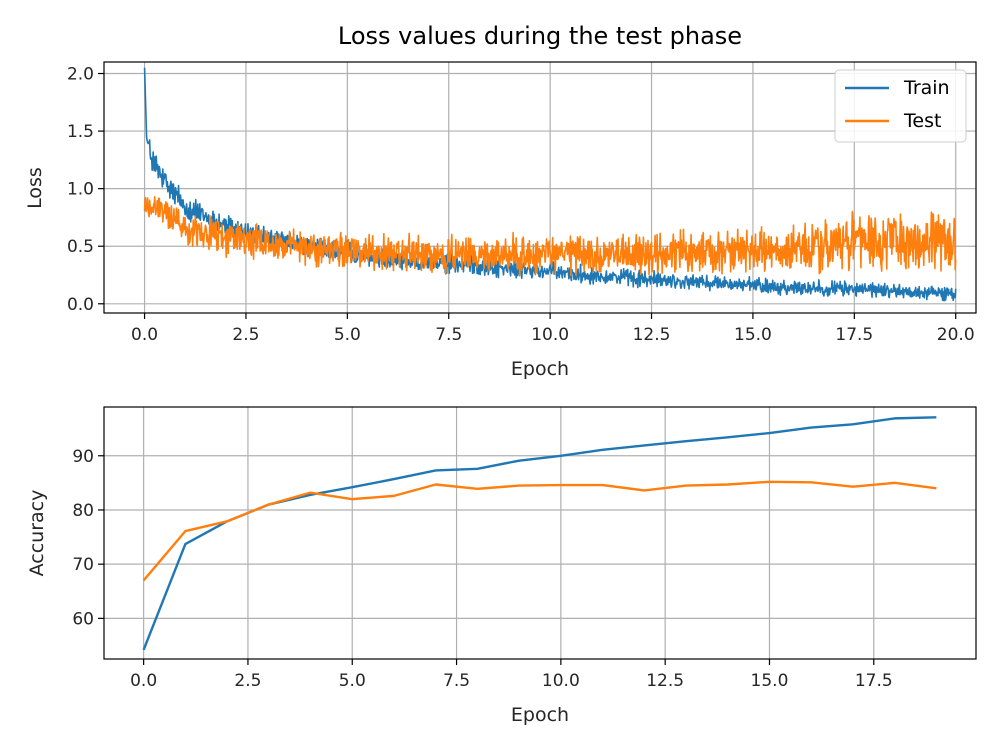 The width and height of the screenshot is (1000, 750). What do you see at coordinates (80, 75) in the screenshot?
I see `y-tick-label: 2.0` at bounding box center [80, 75].